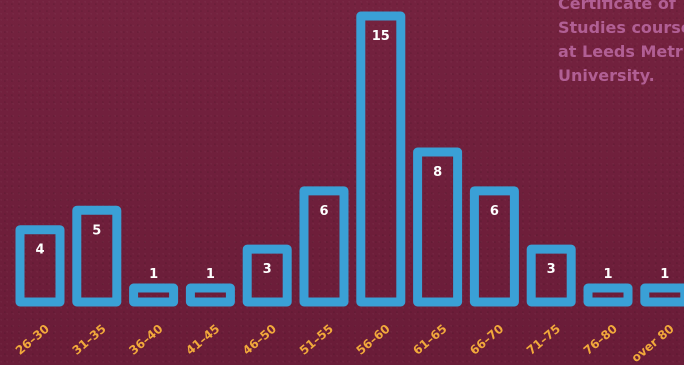 This screenshot has height=365, width=684. I want to click on annotation-line: at Leeds Metr, so click(620, 51).